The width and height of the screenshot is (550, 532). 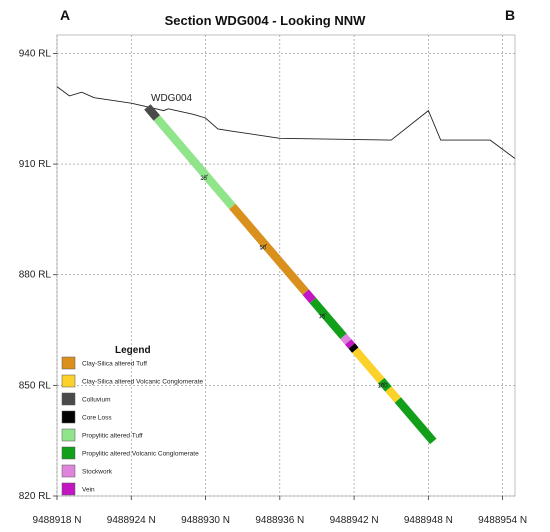 I want to click on x-tick-label: 9488930 N, so click(x=205, y=520).